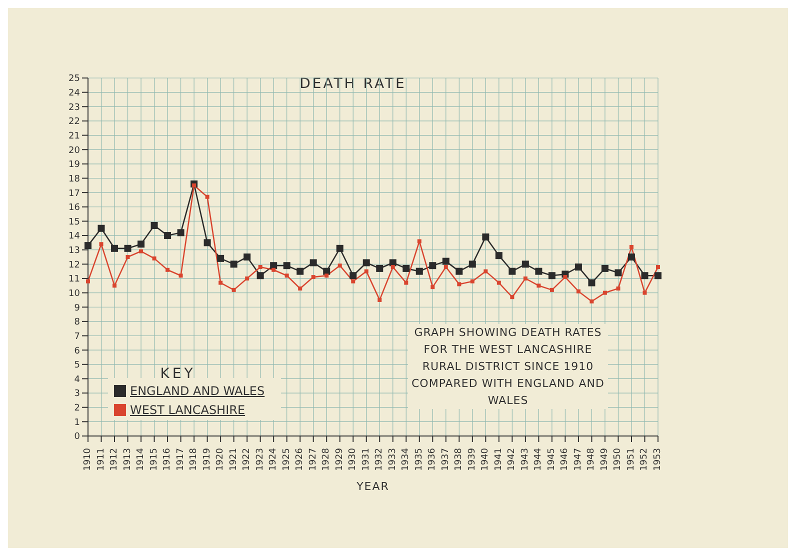  I want to click on y-tick-label: 21, so click(74, 136).